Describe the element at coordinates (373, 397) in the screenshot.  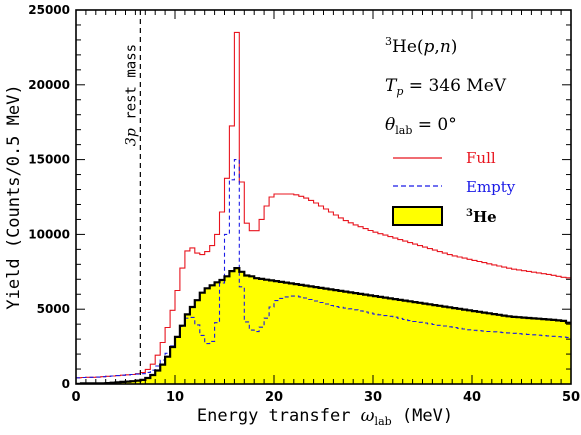
I see `x-tick-label: 30` at that location.